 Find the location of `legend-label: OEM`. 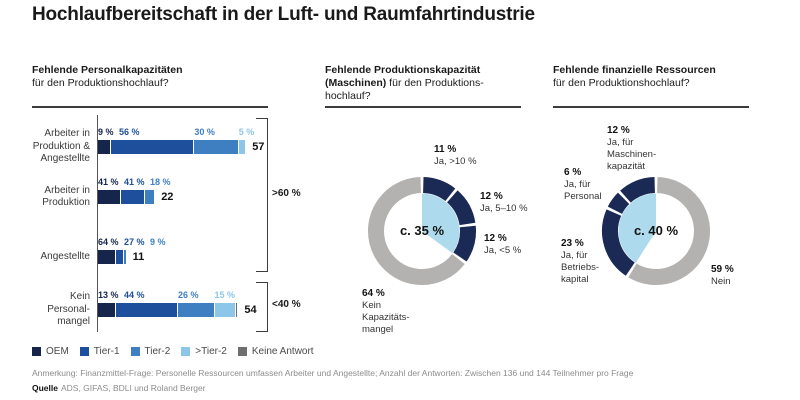

legend-label: OEM is located at coordinates (57, 351).